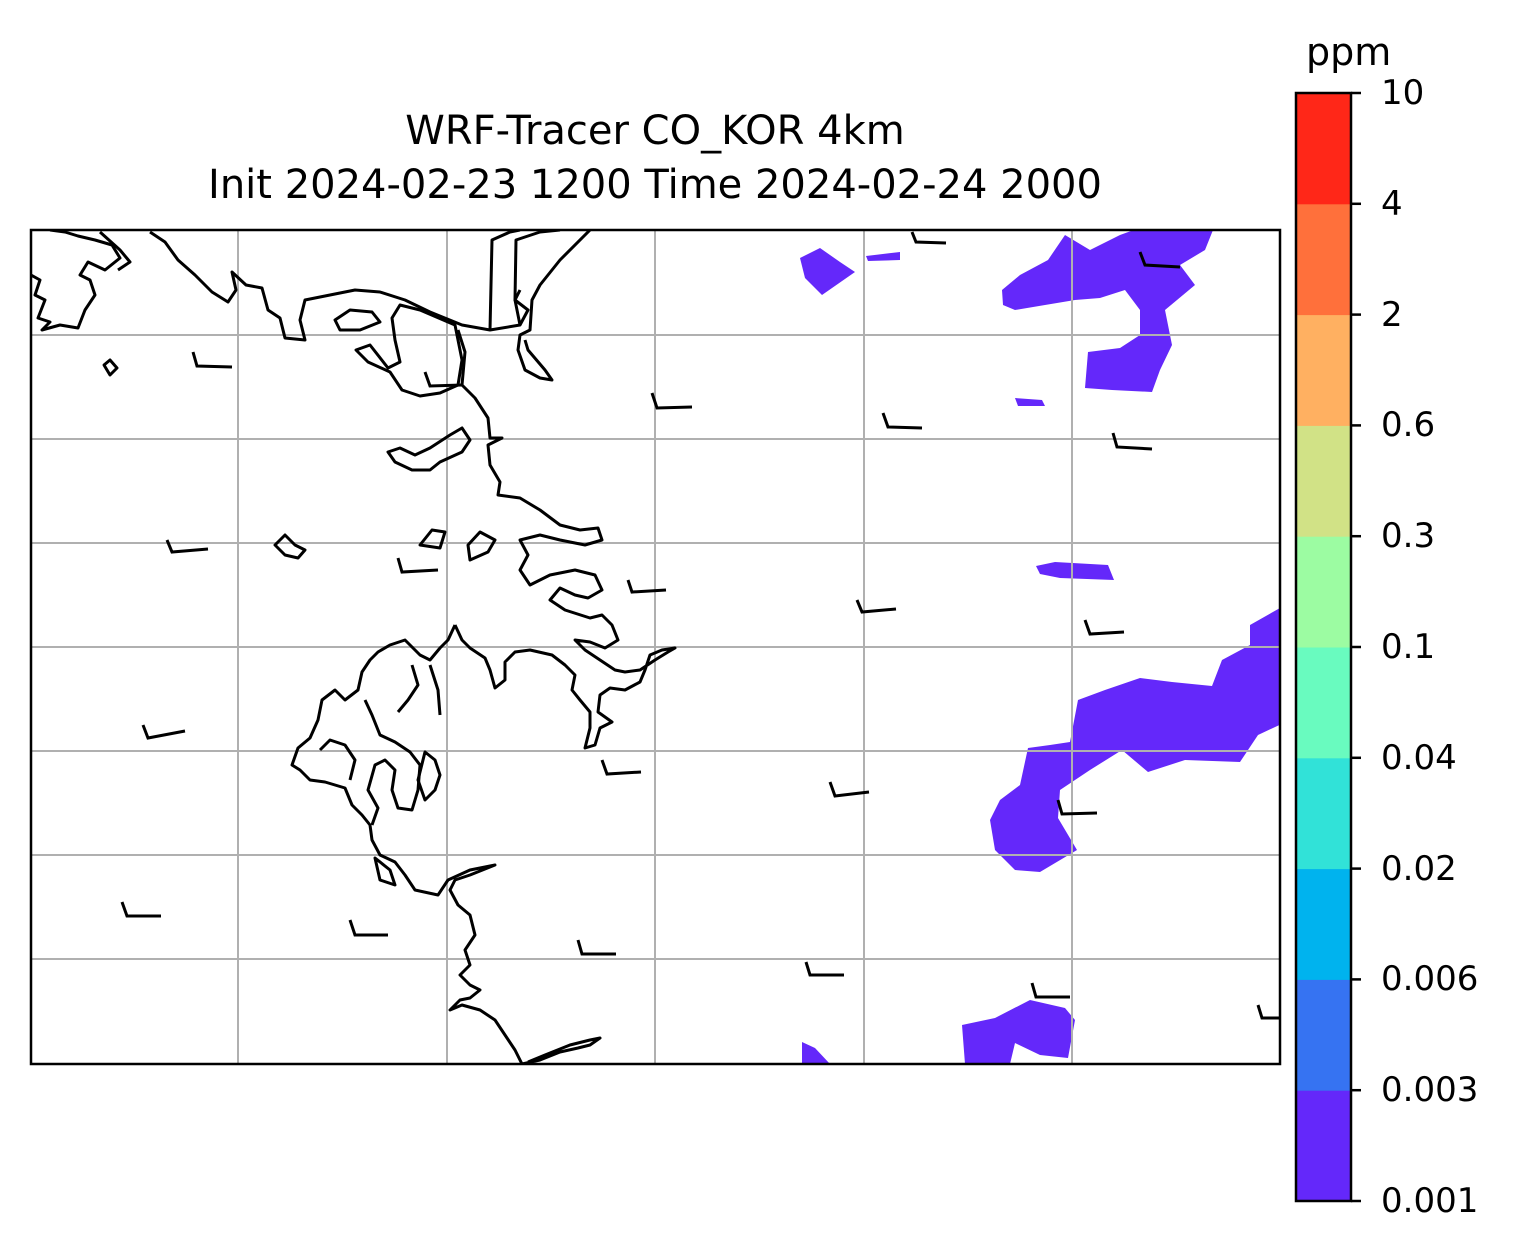  I want to click on coastline-small-island, so click(110, 367).